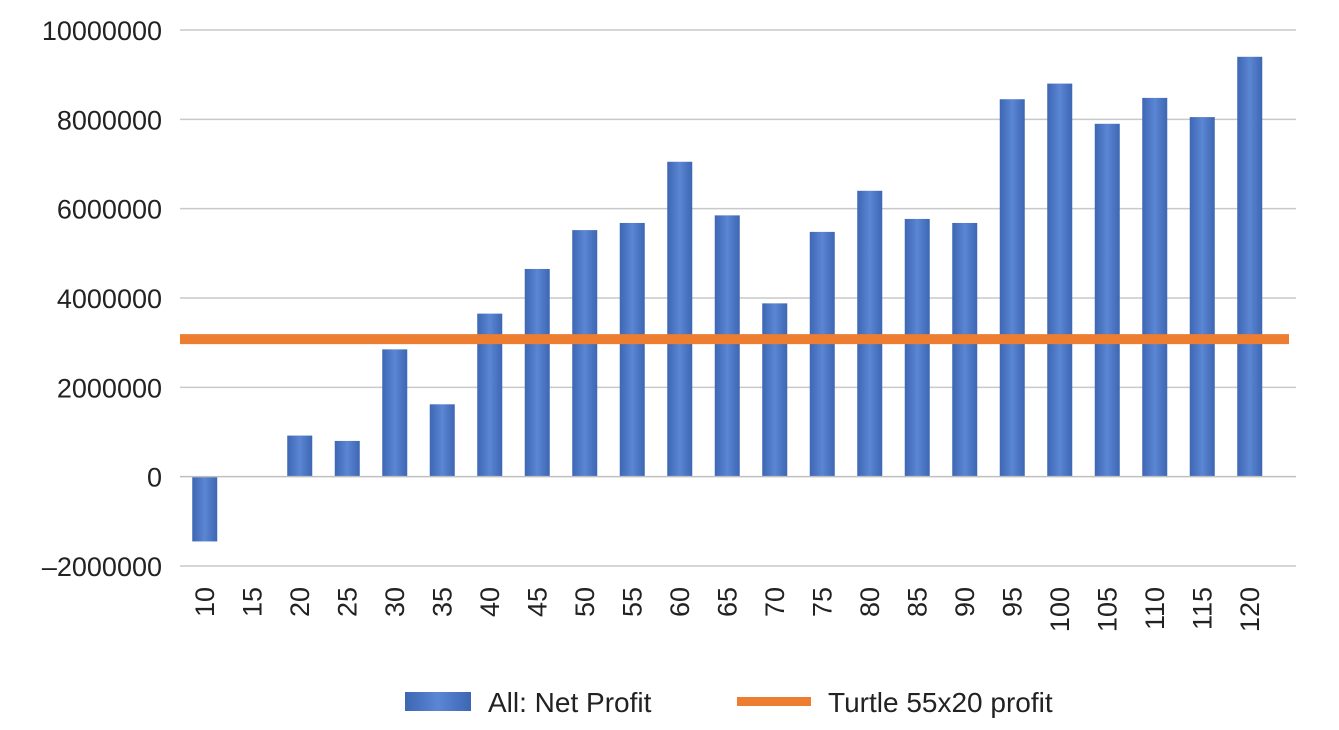  Describe the element at coordinates (490, 602) in the screenshot. I see `x-tick-label: 40` at that location.